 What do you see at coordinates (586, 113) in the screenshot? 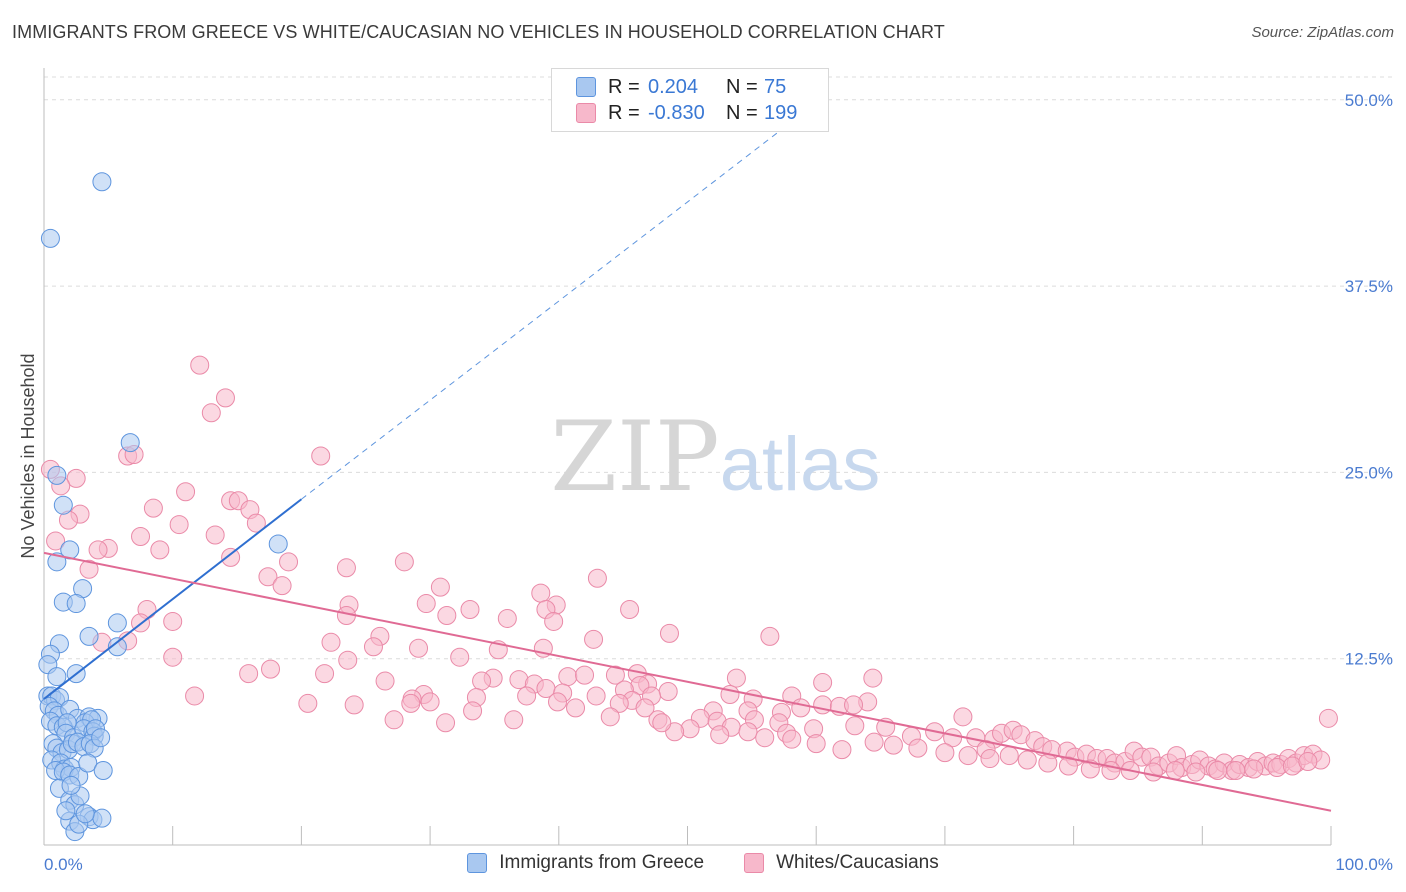
I see `legend-swatch-pink` at bounding box center [586, 113].